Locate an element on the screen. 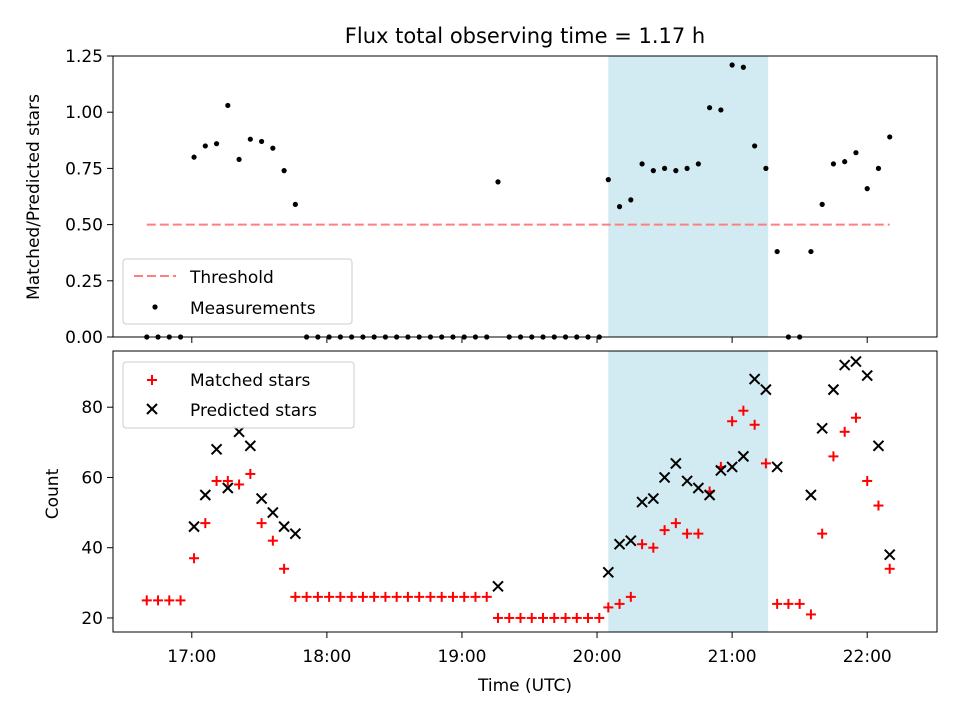 This screenshot has height=720, width=960. observing-window-shade is located at coordinates (688, 491).